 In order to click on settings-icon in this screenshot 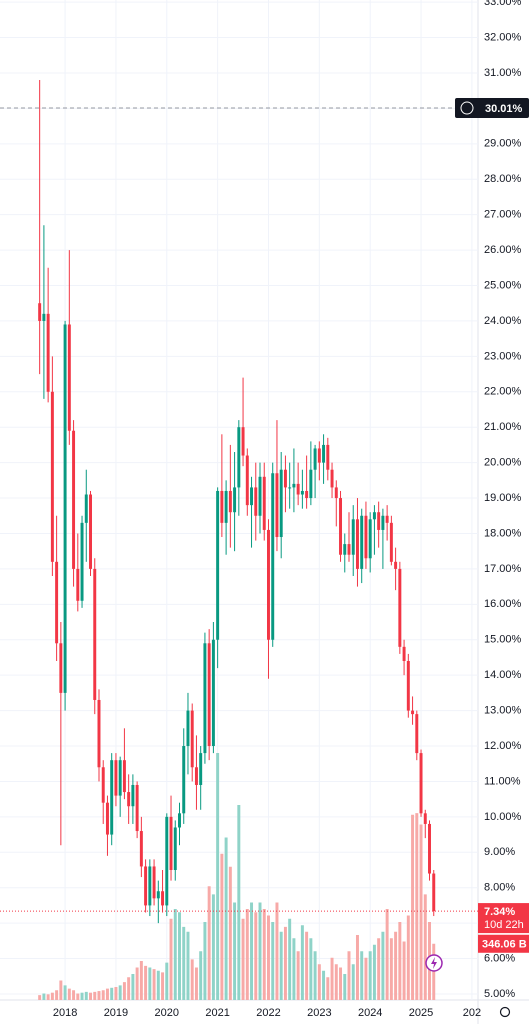, I will do `click(505, 1012)`.